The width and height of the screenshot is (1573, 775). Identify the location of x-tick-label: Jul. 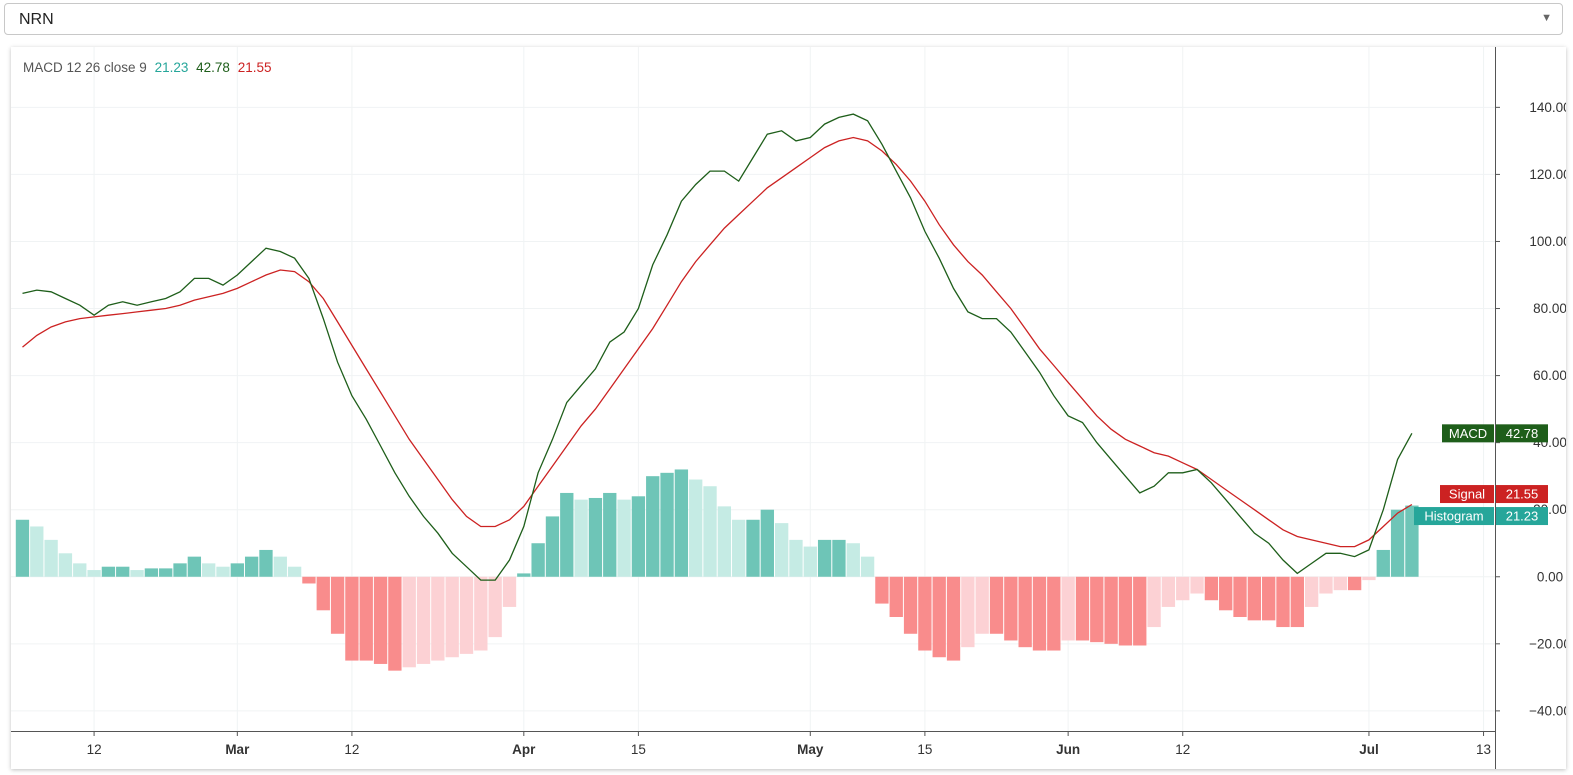
(1369, 749).